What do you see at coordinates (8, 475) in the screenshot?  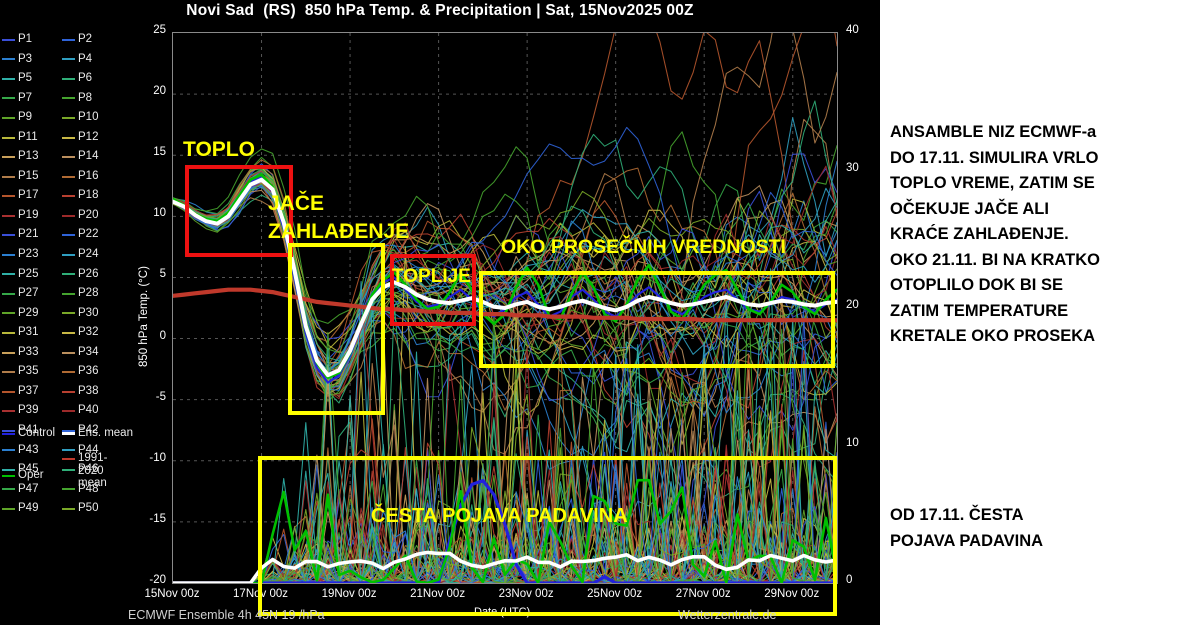 I see `oper-line-swatch` at bounding box center [8, 475].